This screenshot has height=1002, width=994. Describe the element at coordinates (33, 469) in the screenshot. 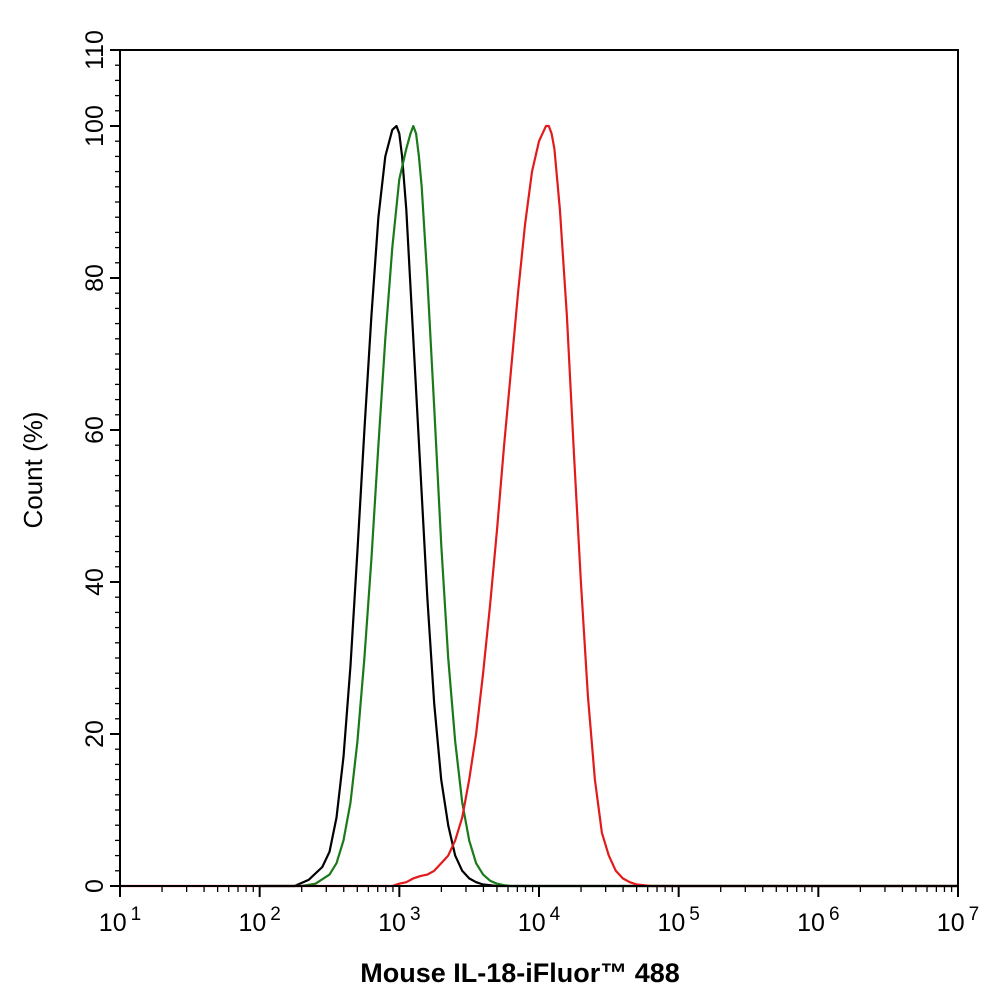

I see `y-axis-title: Count (%)` at that location.